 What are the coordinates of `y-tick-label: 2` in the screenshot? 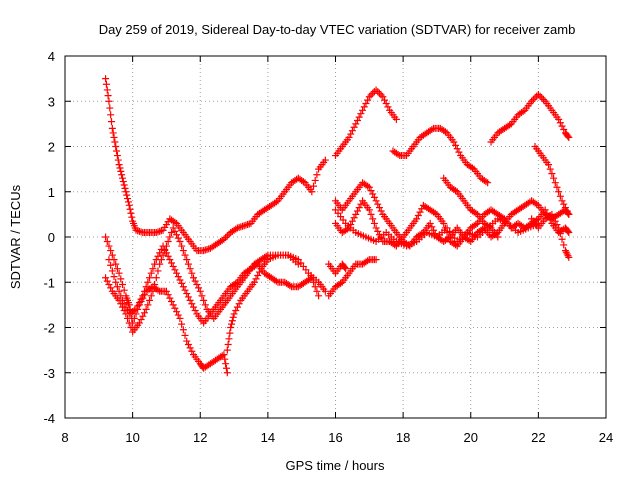 It's located at (51, 147).